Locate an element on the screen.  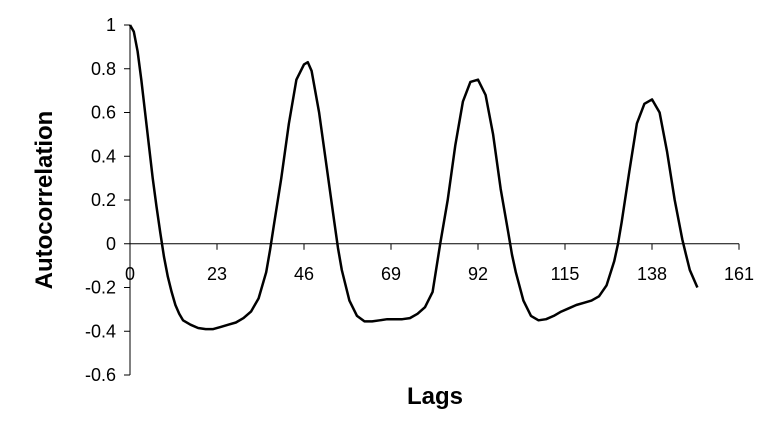
y-tick-label: 0 is located at coordinates (111, 244).